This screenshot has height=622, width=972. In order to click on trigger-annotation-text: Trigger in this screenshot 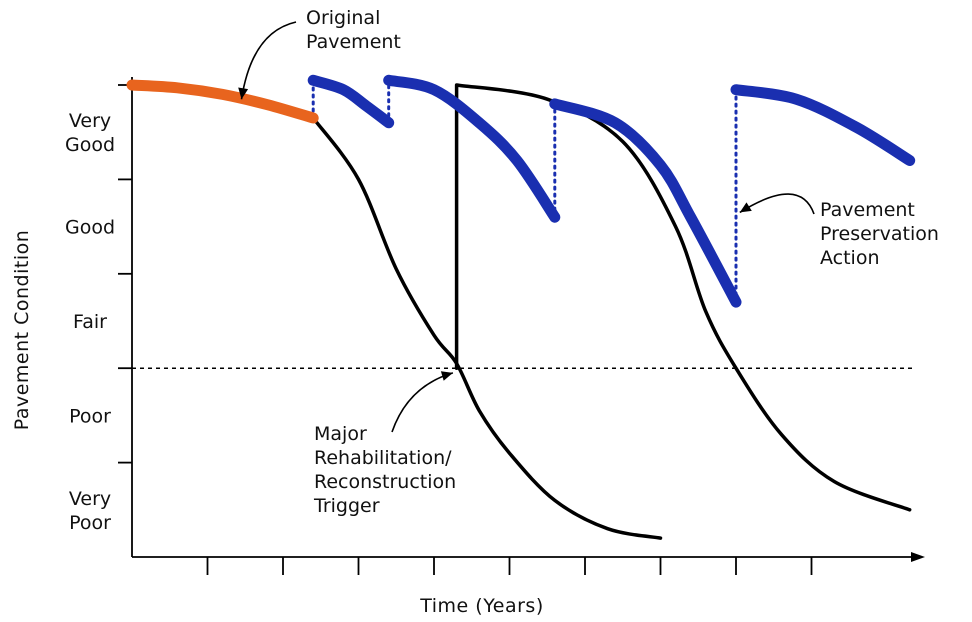, I will do `click(346, 506)`.